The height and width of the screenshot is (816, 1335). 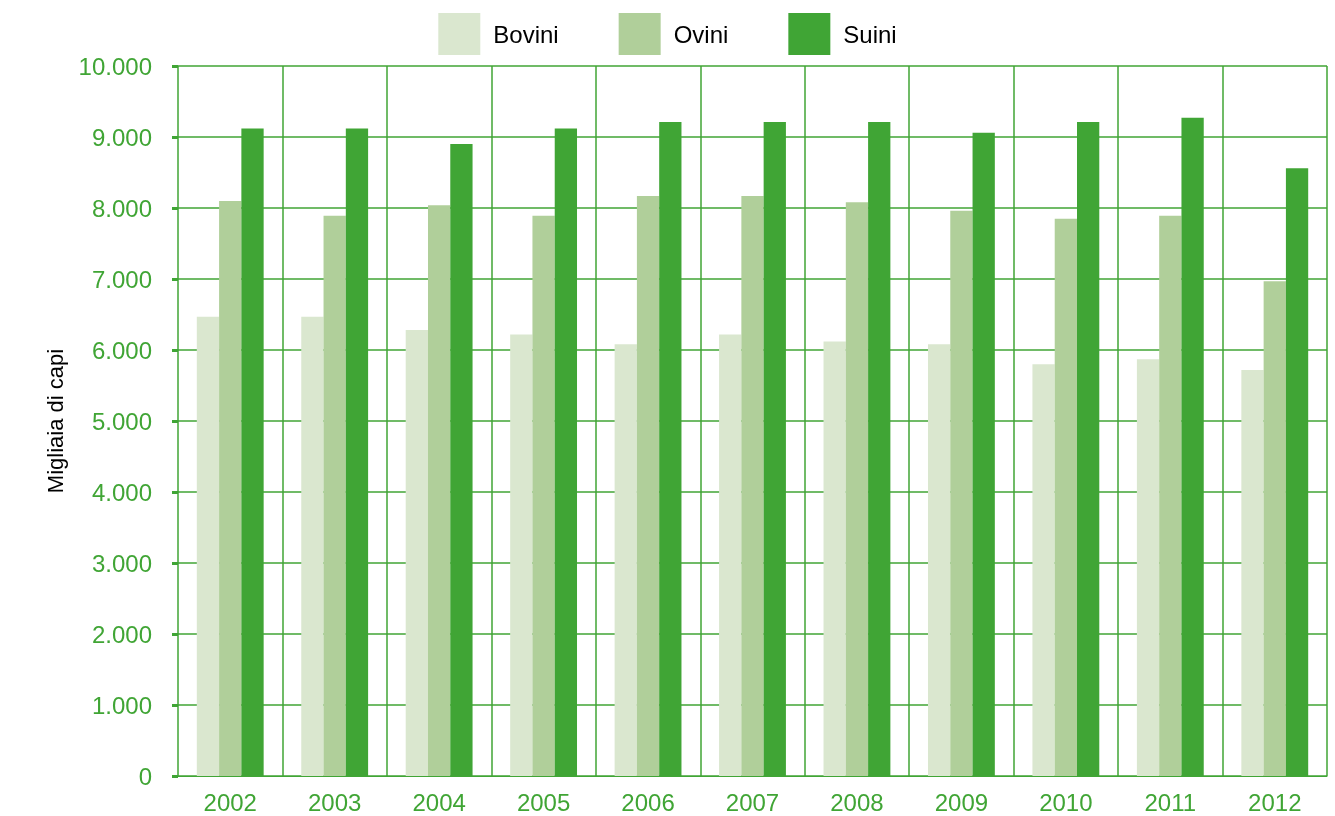 What do you see at coordinates (55, 421) in the screenshot?
I see `y-axis-title: Migliaia di capi` at bounding box center [55, 421].